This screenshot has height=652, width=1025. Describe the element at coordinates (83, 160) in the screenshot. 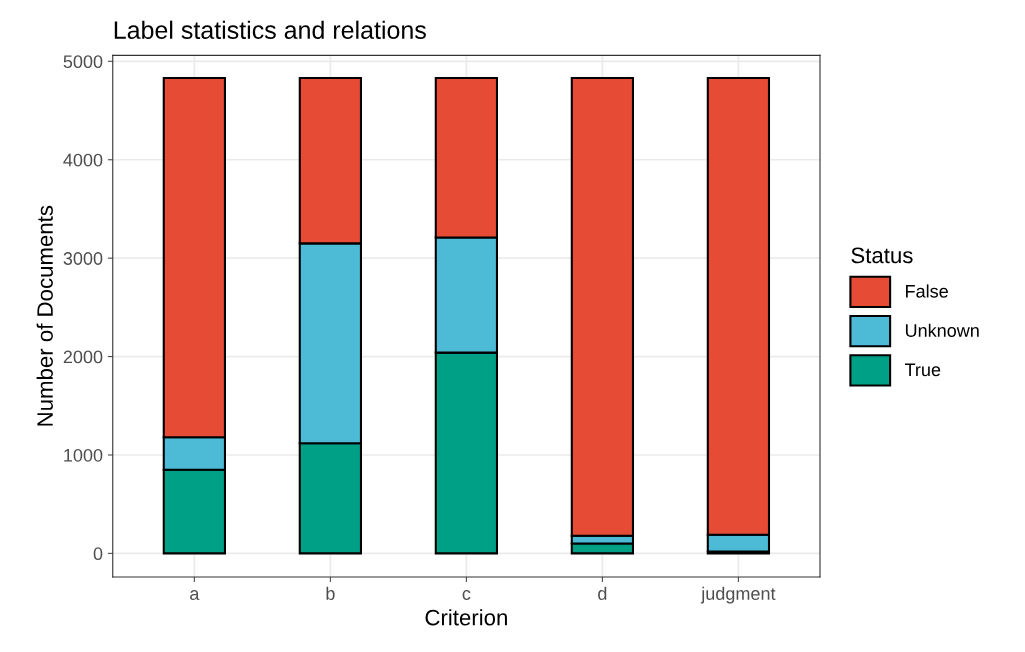

I see `y-tick-label: 4000` at that location.